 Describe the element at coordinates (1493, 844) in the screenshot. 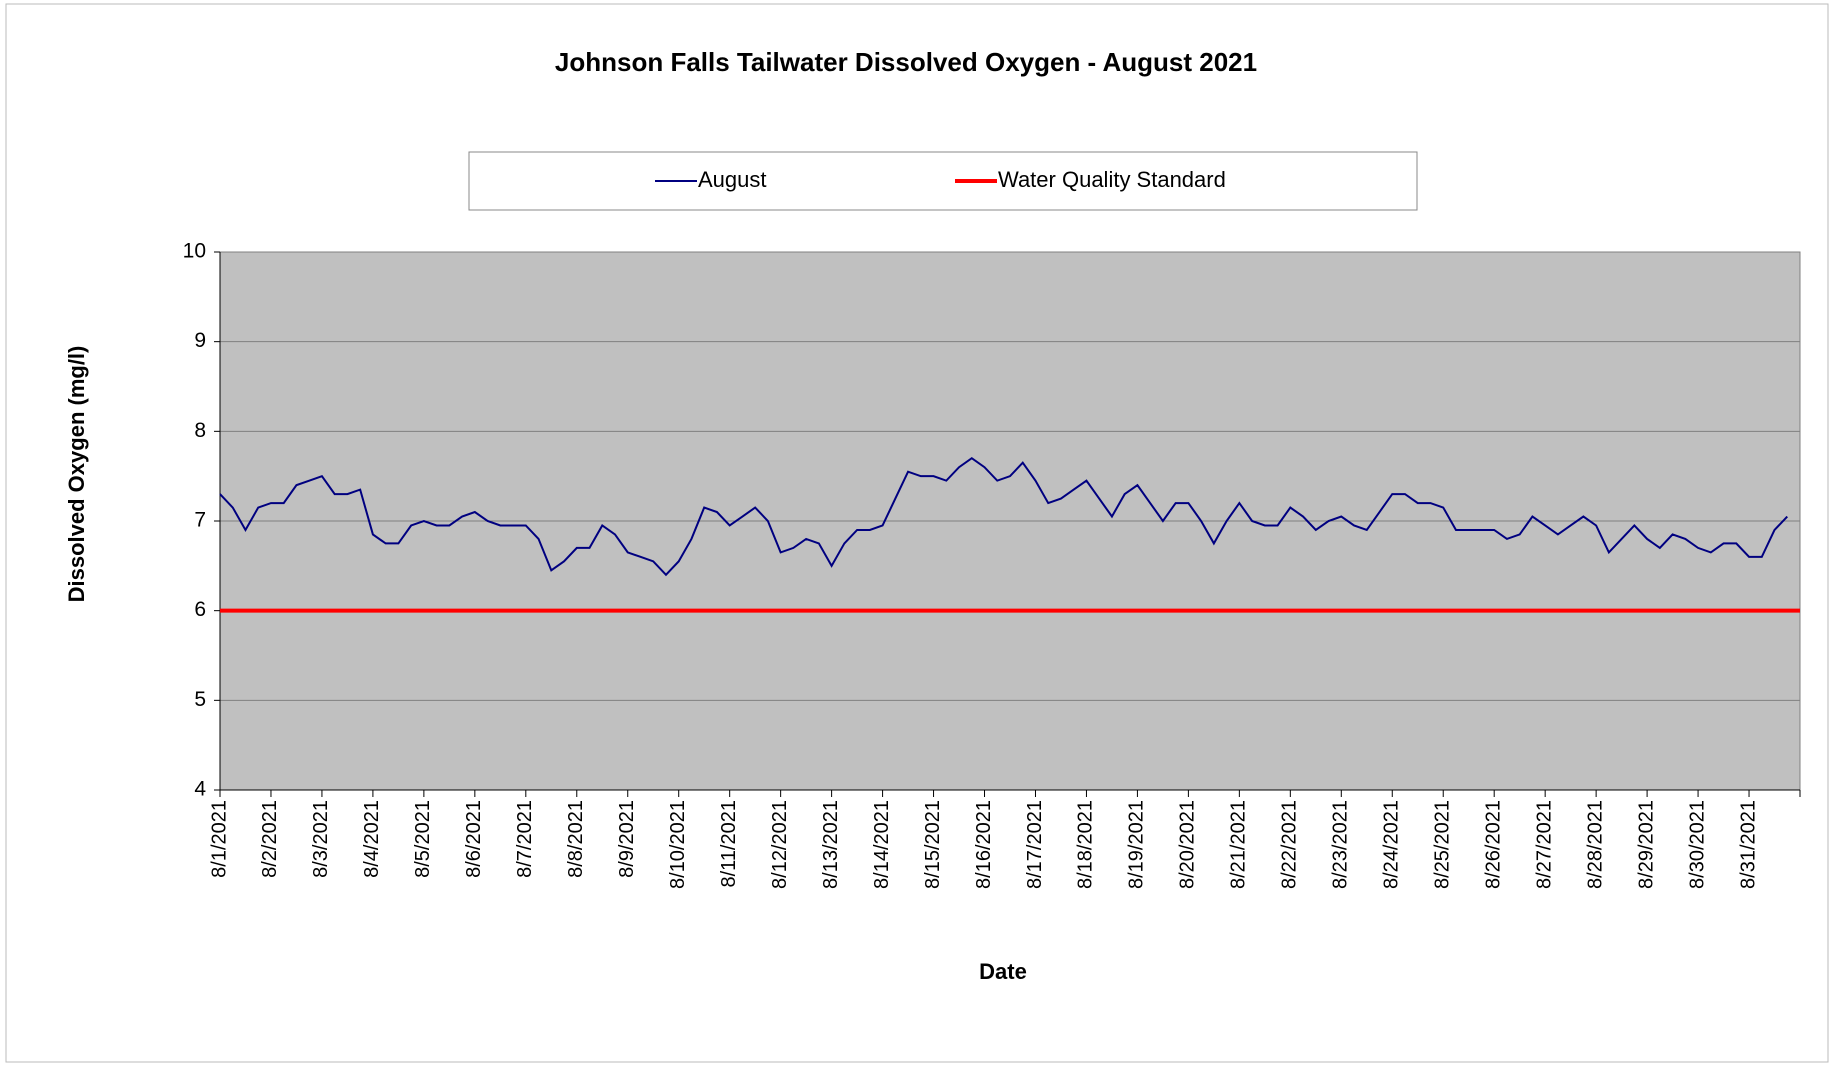

I see `x-tick-label: 8/26/2021` at that location.